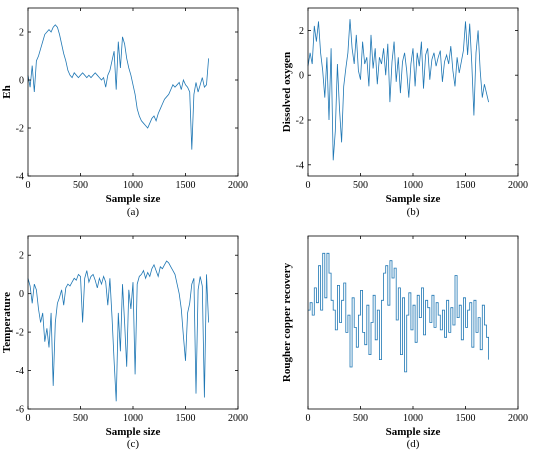 Image resolution: width=550 pixels, height=465 pixels. Describe the element at coordinates (413, 212) in the screenshot. I see `panel-label: (b)` at that location.